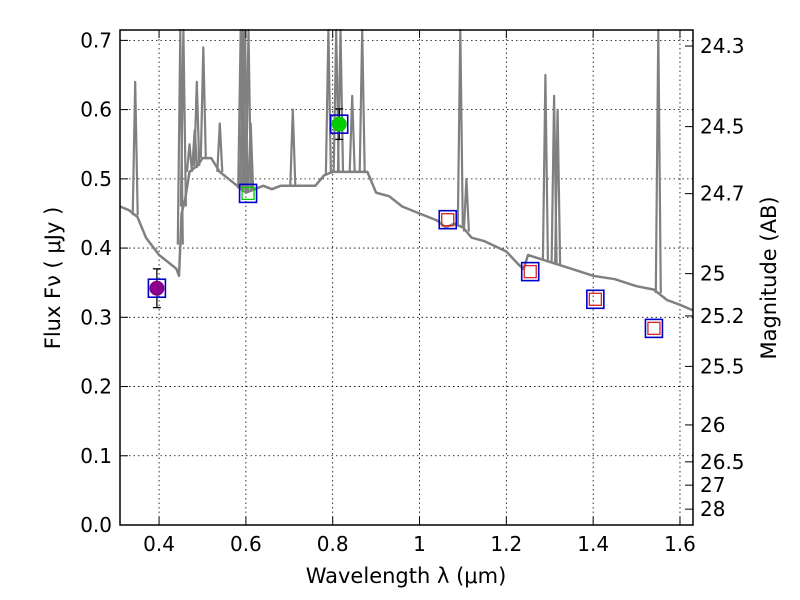  What do you see at coordinates (722, 462) in the screenshot?
I see `mag-tick-label: 26.5` at bounding box center [722, 462].